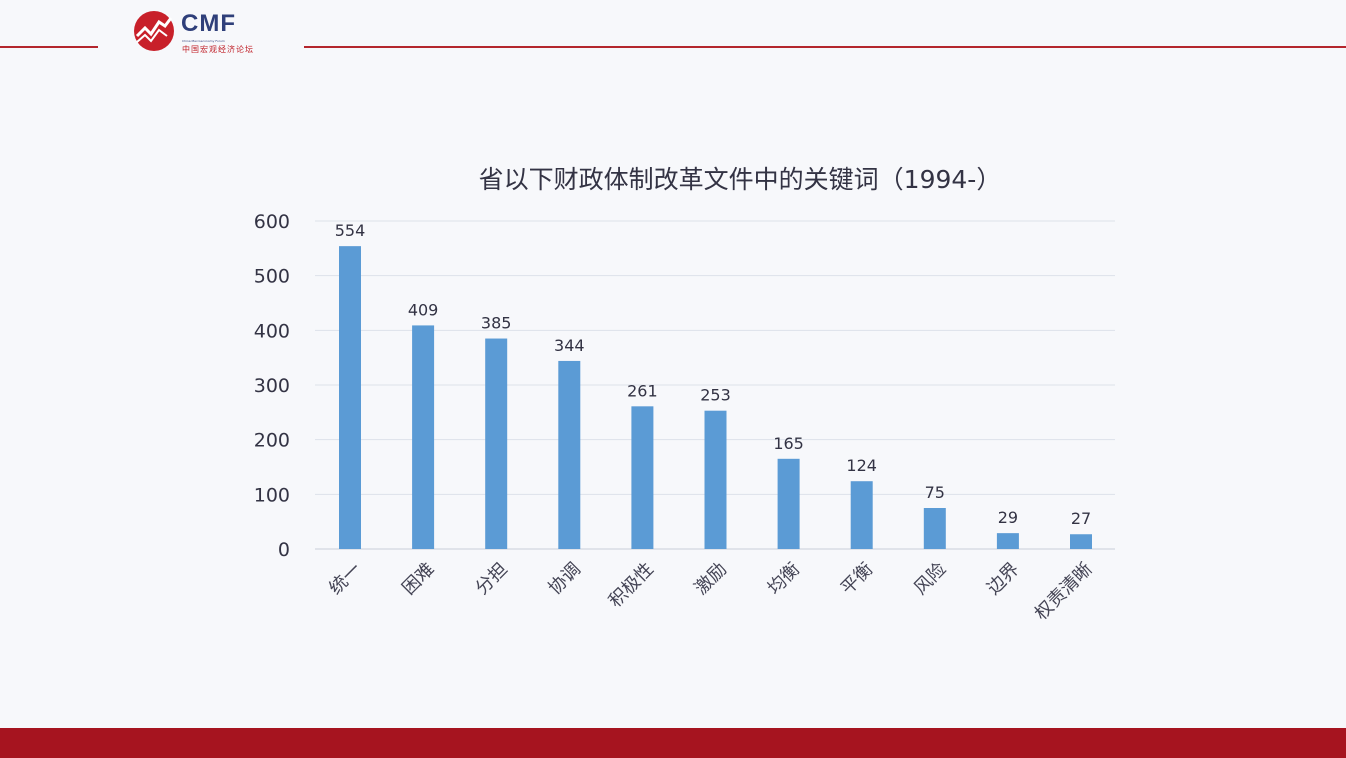 The width and height of the screenshot is (1346, 758). Describe the element at coordinates (272, 386) in the screenshot. I see `y-tick-label: 300` at that location.